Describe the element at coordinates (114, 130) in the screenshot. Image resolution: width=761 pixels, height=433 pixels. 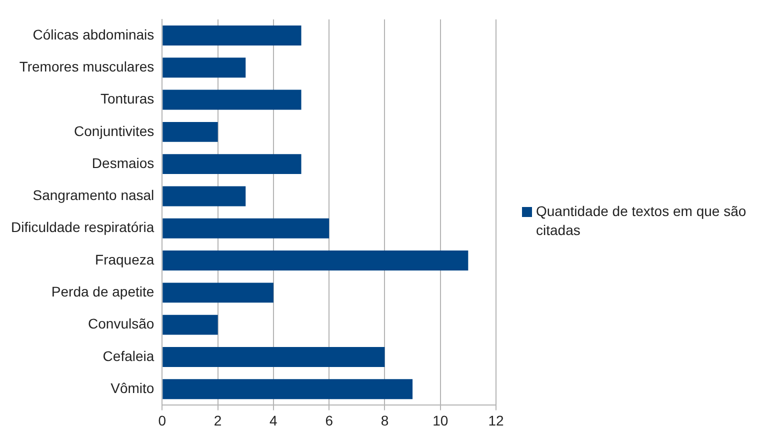
I see `y-tick-label: Conjuntivites` at that location.